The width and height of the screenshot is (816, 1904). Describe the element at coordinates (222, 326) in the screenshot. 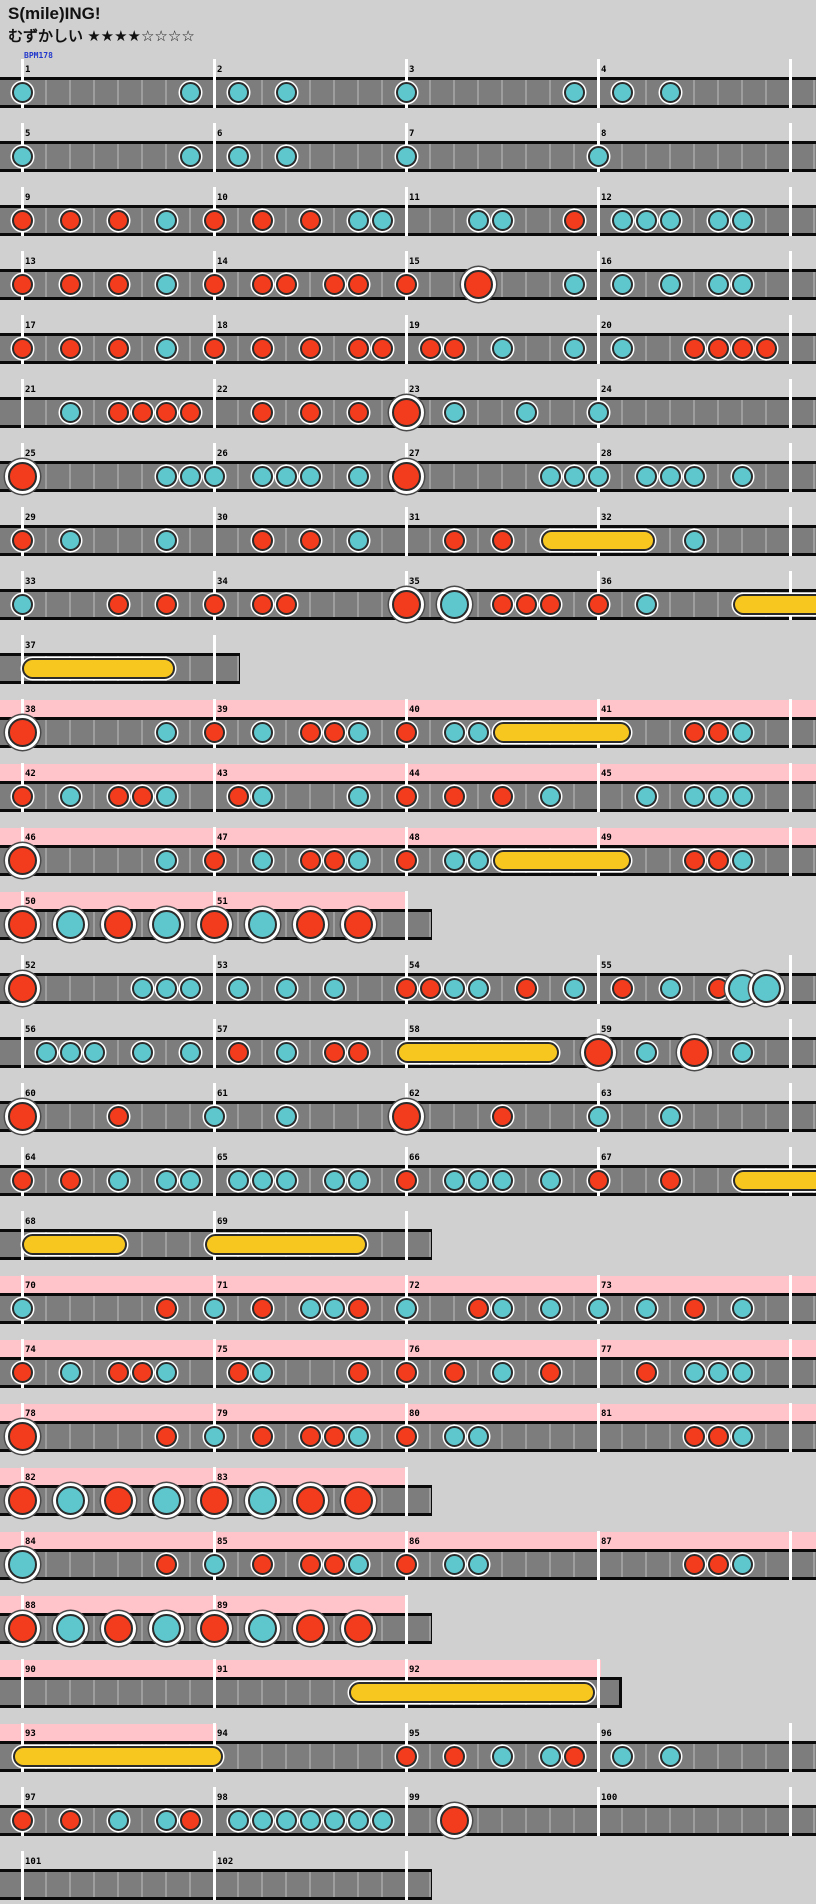

I see `measure-number: 18` at that location.